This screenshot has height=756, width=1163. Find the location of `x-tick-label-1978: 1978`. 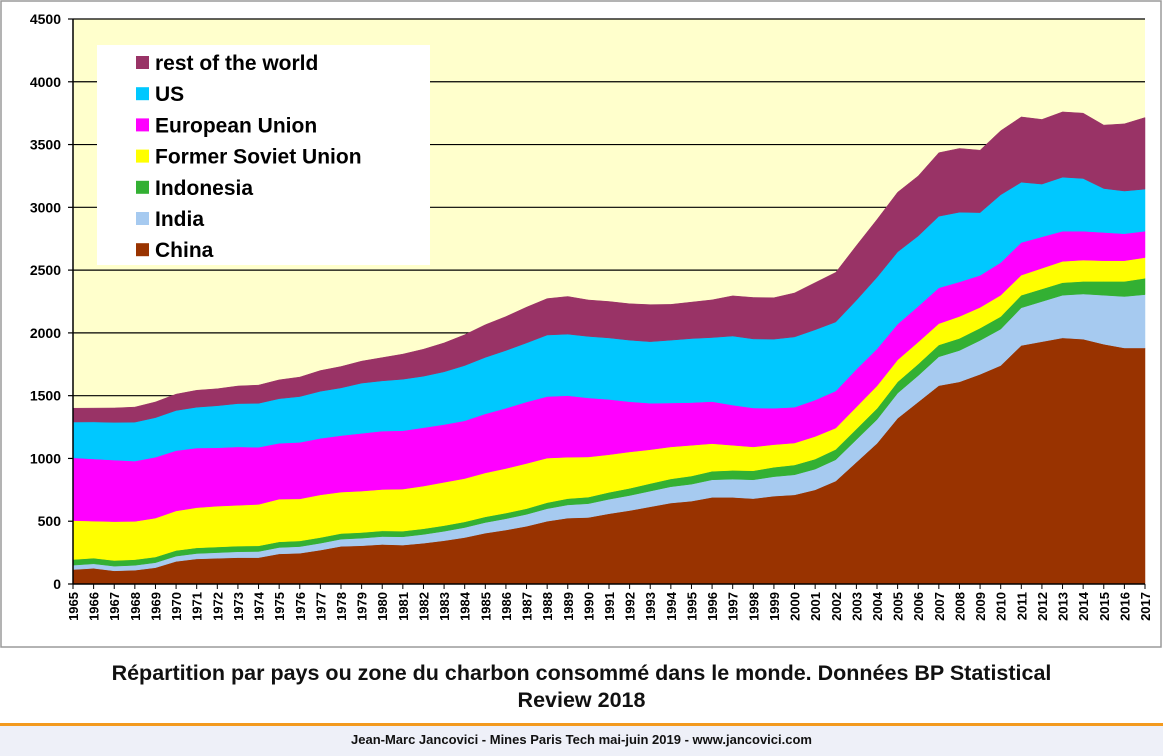

x-tick-label-1978: 1978 is located at coordinates (341, 606).